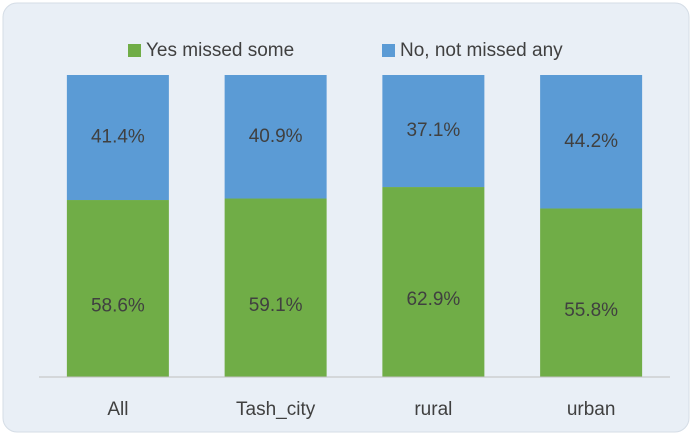 The width and height of the screenshot is (692, 435). I want to click on data-label: 62.9%, so click(433, 299).